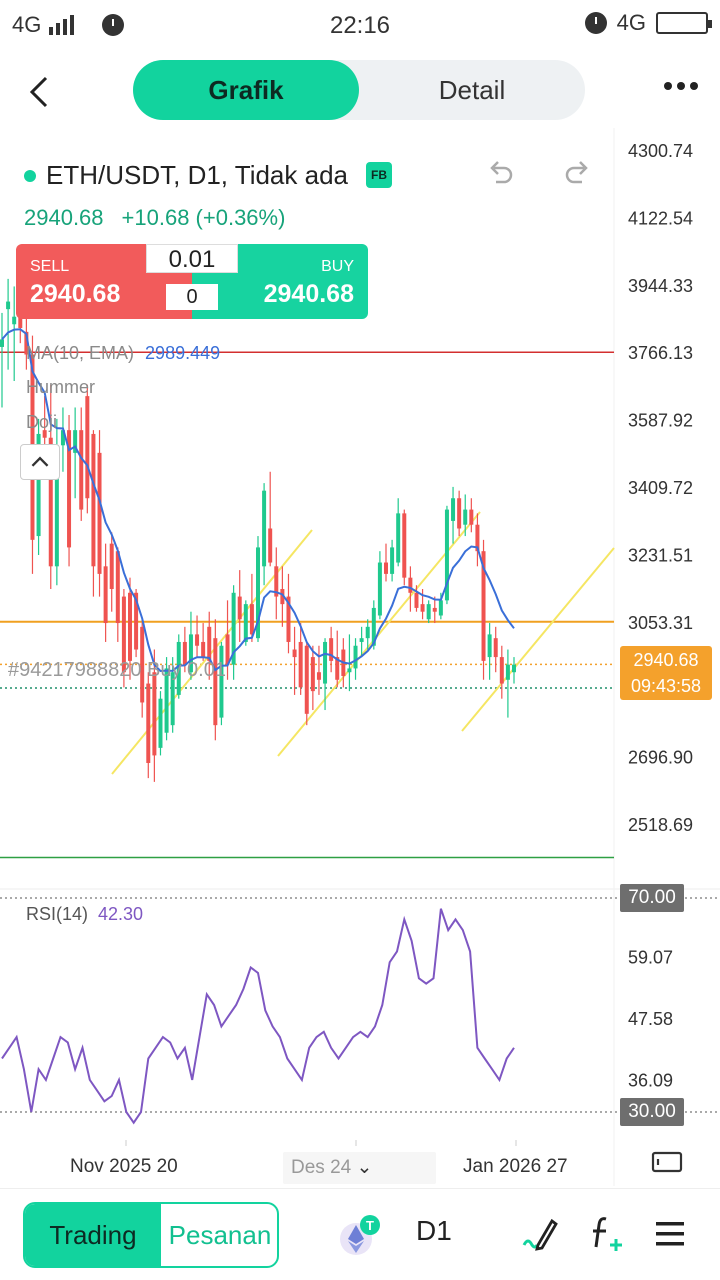 This screenshot has height=1280, width=720. What do you see at coordinates (666, 673) in the screenshot?
I see `current-price-tag: 2940.68 09:43:58` at bounding box center [666, 673].